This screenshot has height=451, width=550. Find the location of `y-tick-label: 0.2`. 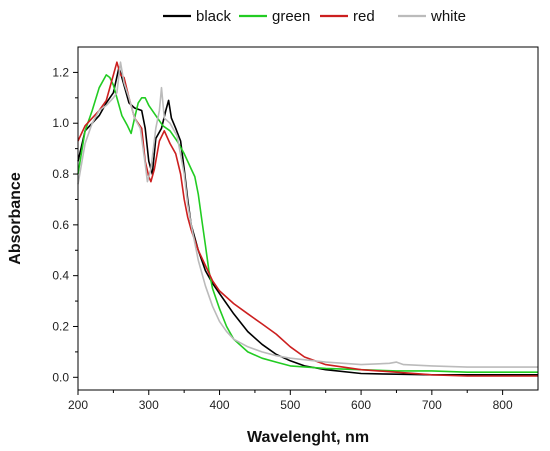

y-tick-label: 0.2 is located at coordinates (60, 326).